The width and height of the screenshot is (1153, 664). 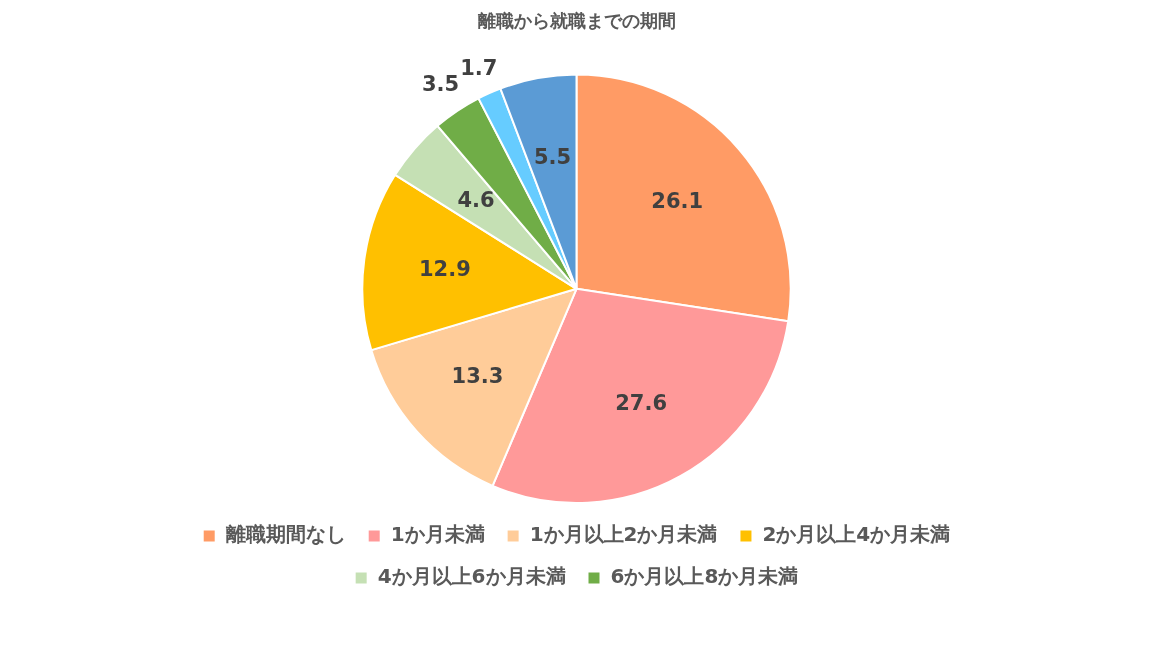 What do you see at coordinates (641, 403) in the screenshot?
I see `data-label: 27.6` at bounding box center [641, 403].